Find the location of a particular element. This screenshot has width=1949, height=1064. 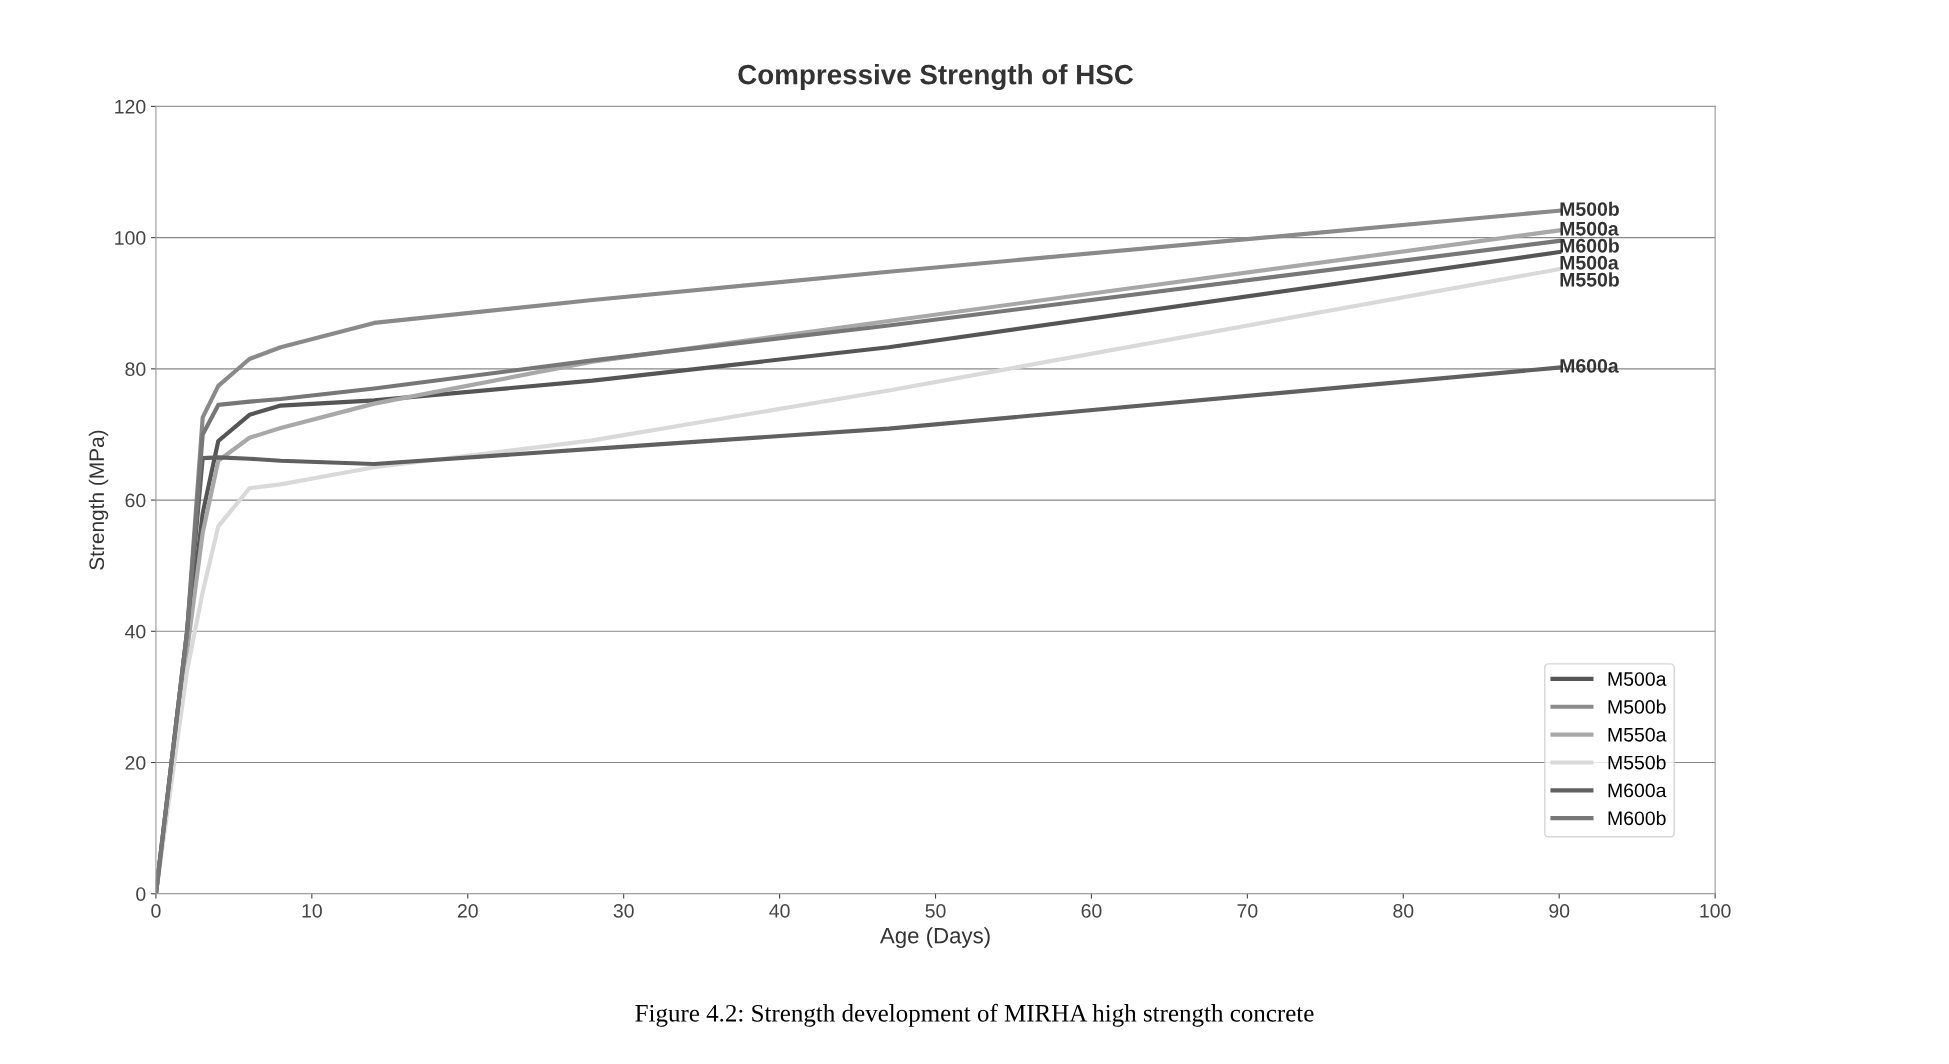

legend-label: M550a is located at coordinates (1637, 734).